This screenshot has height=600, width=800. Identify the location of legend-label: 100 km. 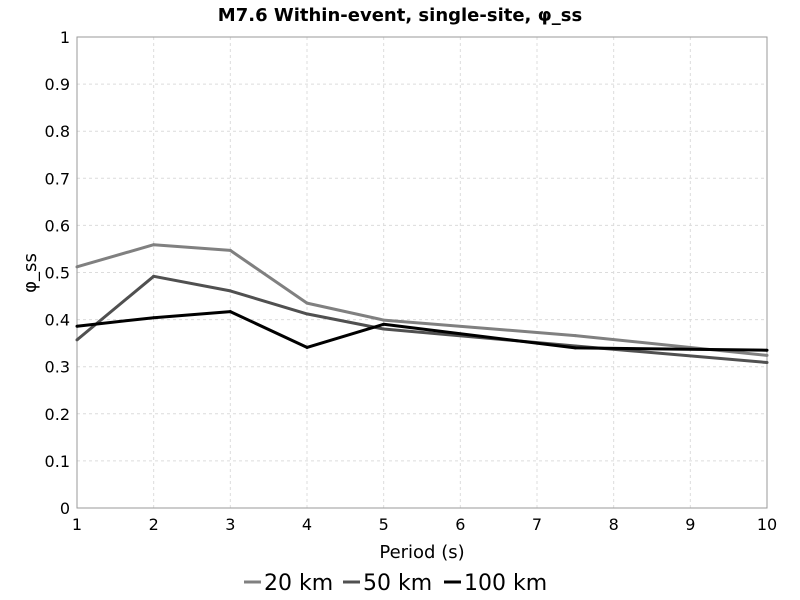
(505, 583).